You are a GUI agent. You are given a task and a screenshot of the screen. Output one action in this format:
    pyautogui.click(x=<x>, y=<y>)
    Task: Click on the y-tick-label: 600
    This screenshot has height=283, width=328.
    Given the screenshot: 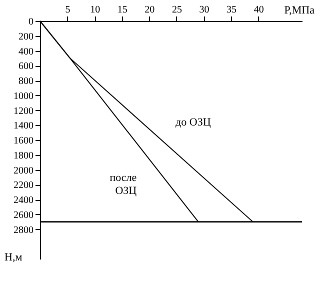 What is the action you would take?
    pyautogui.click(x=26, y=66)
    